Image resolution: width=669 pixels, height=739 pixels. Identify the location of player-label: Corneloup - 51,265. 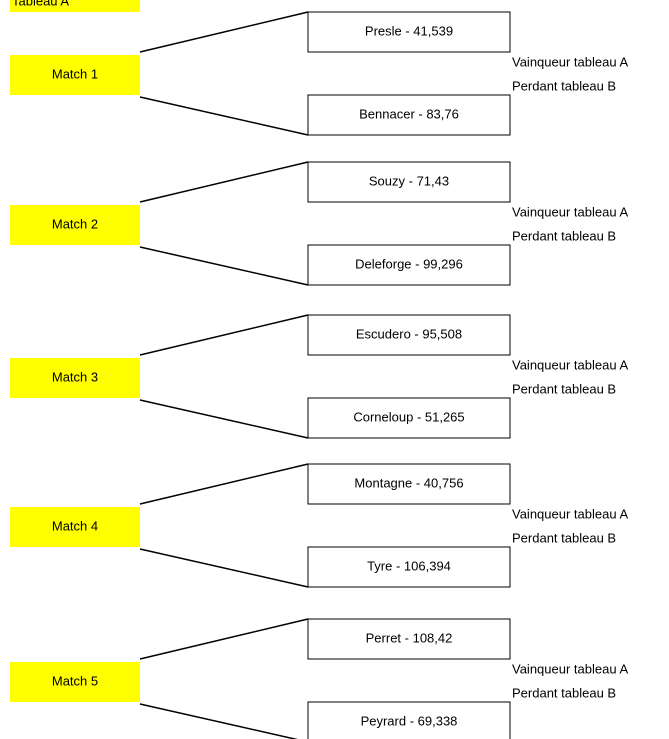
(408, 416).